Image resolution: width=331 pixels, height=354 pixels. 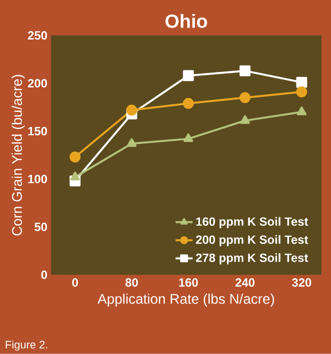 What do you see at coordinates (75, 282) in the screenshot?
I see `x-tick-label: 0` at bounding box center [75, 282].